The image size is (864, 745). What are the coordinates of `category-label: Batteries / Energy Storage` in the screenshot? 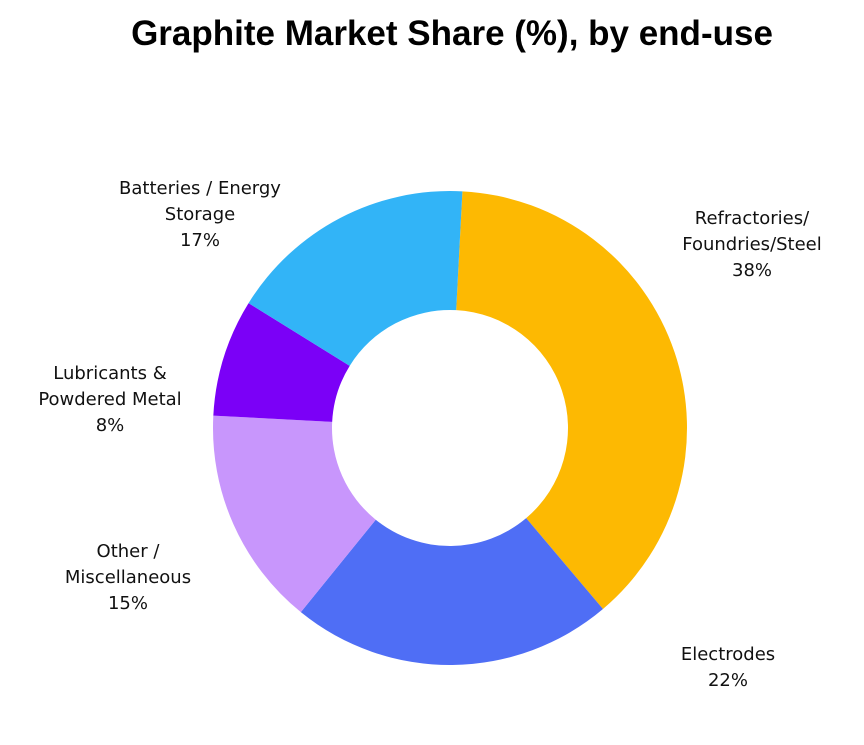 It's located at (200, 201).